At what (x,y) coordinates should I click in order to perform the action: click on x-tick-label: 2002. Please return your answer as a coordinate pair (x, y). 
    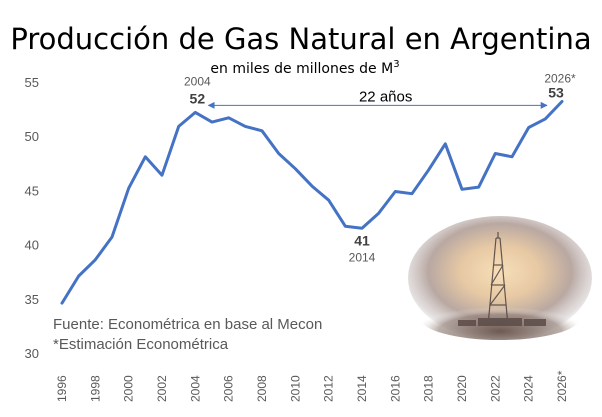
    Looking at the image, I should click on (162, 388).